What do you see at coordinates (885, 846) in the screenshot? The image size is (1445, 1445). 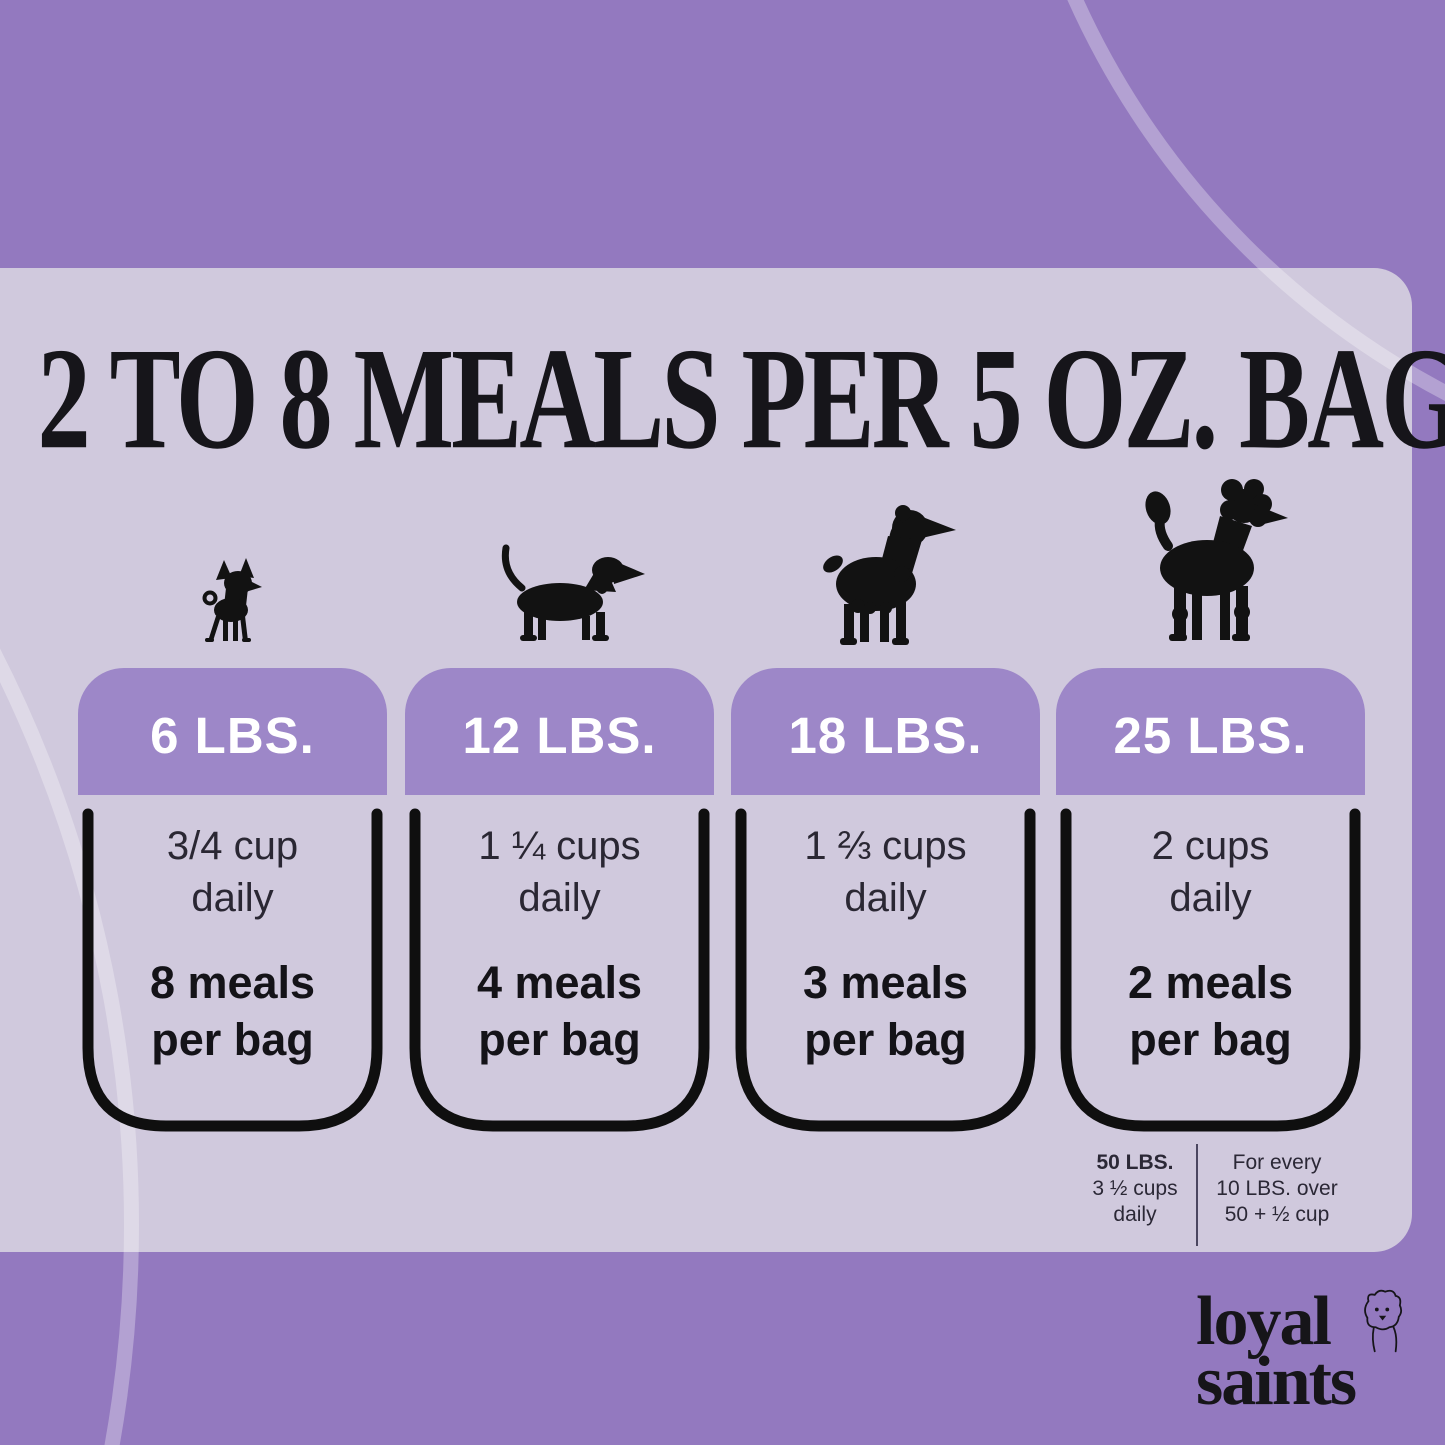 I see `daily-amount: 1 ⅔ cups` at bounding box center [885, 846].